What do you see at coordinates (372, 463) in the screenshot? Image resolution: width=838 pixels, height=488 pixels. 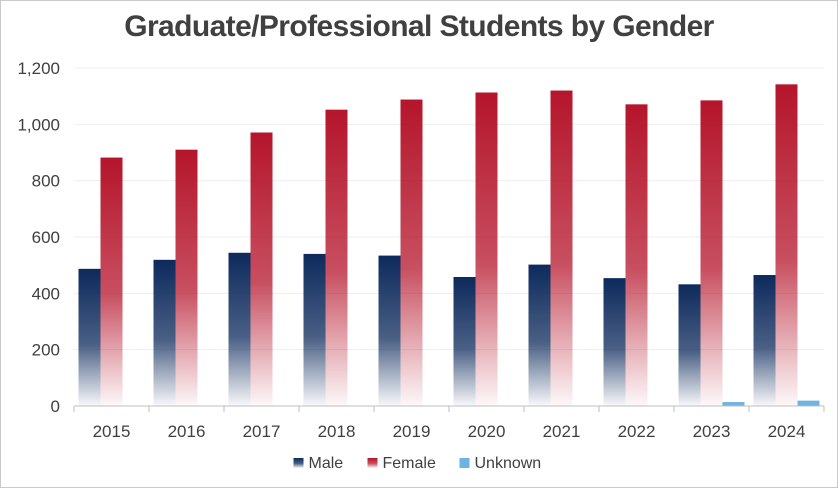 I see `legend-swatch-female` at bounding box center [372, 463].